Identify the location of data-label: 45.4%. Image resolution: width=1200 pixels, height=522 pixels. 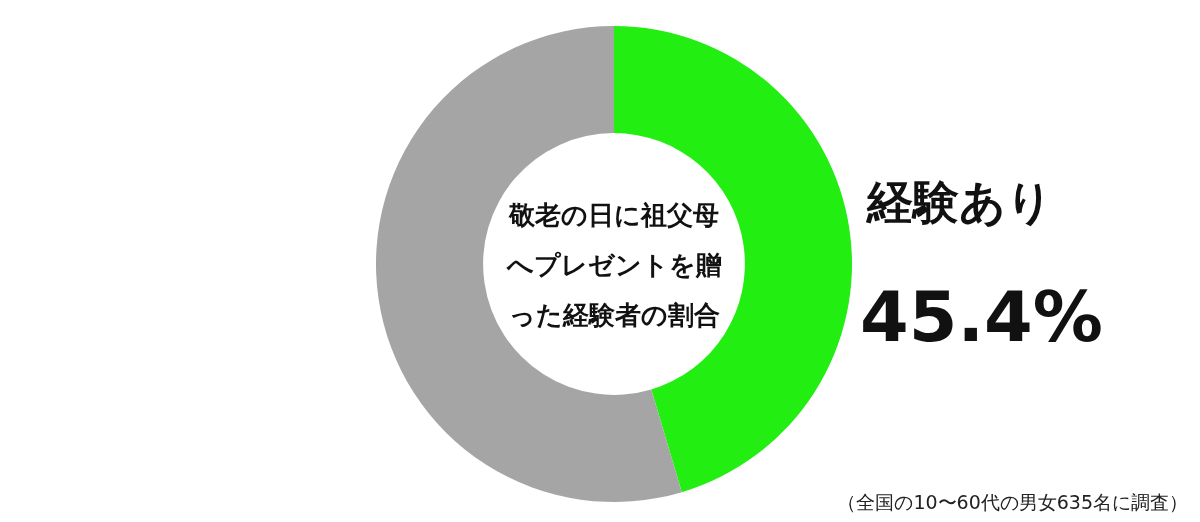
(982, 317).